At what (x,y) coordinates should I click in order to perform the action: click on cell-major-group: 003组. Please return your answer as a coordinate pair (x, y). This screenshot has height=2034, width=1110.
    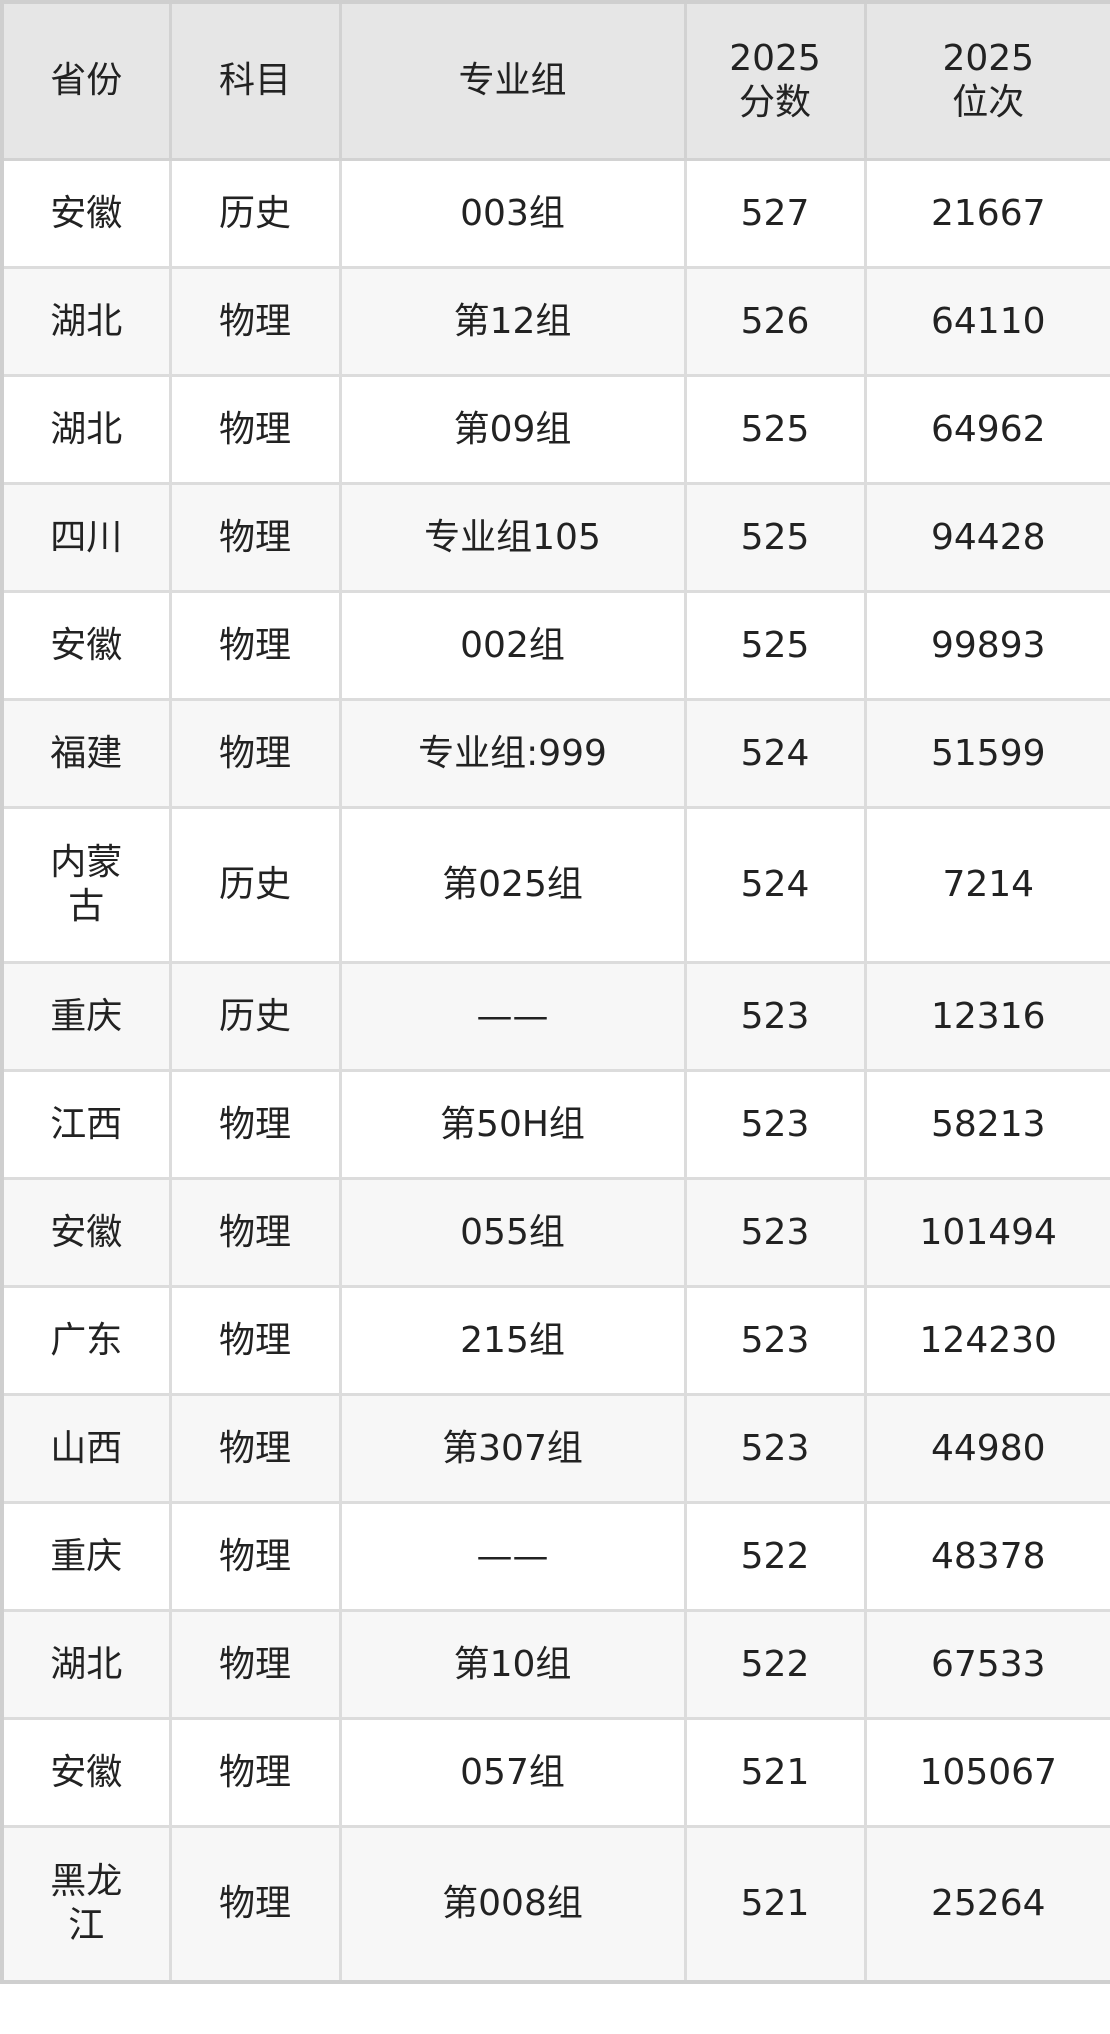
    Looking at the image, I should click on (512, 213).